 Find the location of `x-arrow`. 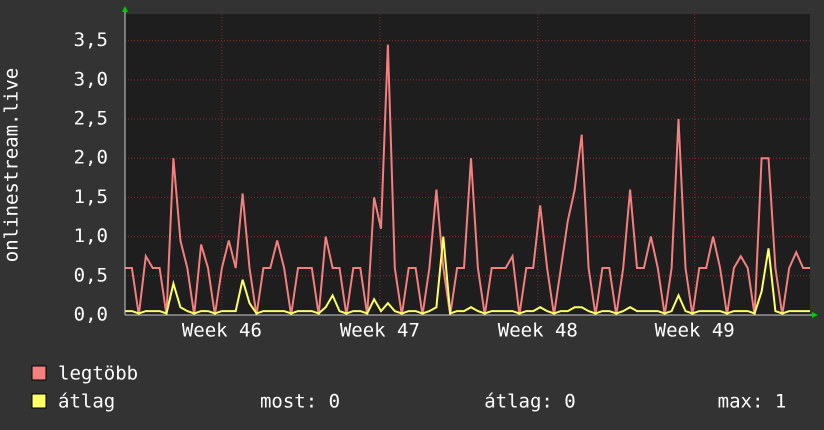

x-arrow is located at coordinates (815, 315).